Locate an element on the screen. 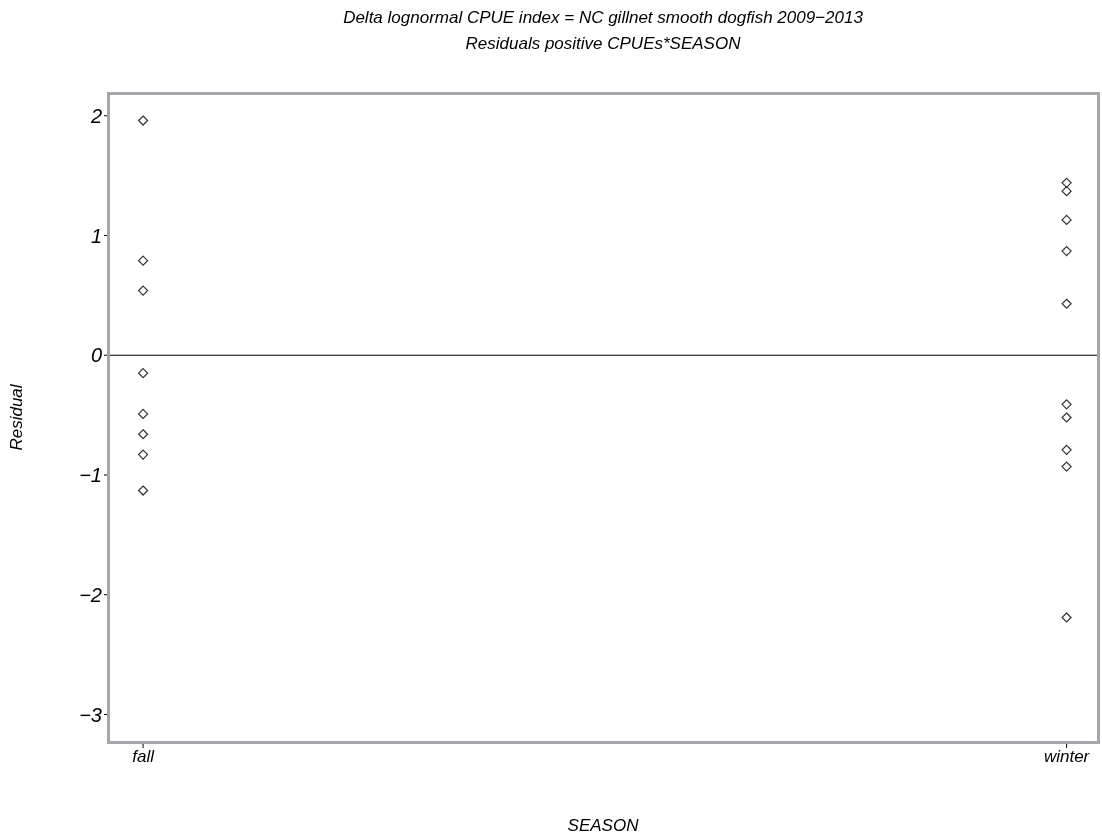  y-axis-title: Residual is located at coordinates (17, 417).